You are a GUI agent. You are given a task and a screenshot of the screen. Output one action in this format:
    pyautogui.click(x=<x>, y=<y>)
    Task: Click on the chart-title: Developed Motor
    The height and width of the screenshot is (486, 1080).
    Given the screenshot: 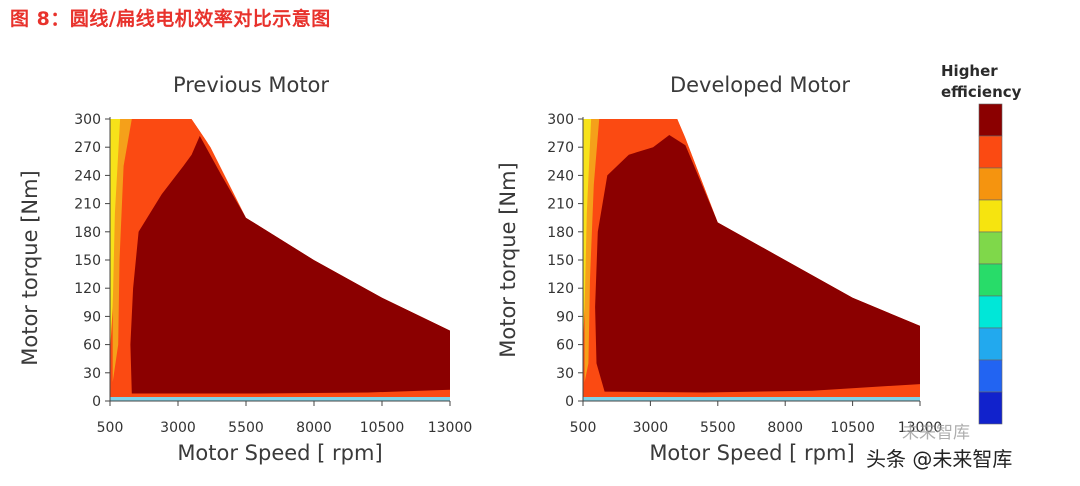 What is the action you would take?
    pyautogui.click(x=760, y=85)
    